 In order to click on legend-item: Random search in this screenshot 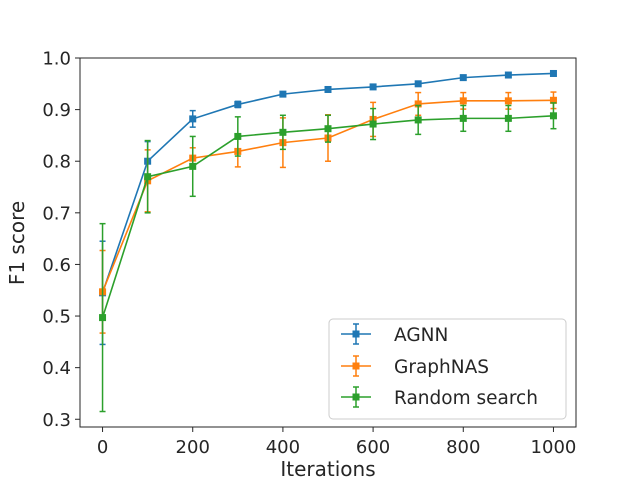, I will do `click(439, 397)`.